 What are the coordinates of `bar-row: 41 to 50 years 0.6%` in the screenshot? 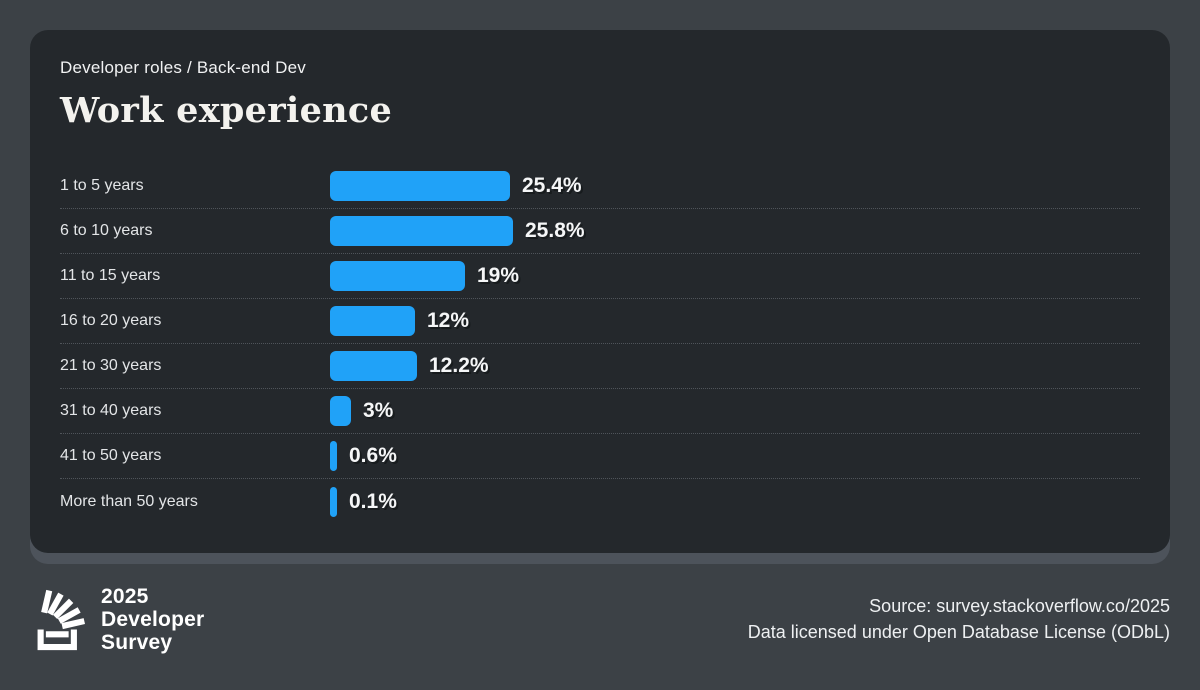 It's located at (600, 456).